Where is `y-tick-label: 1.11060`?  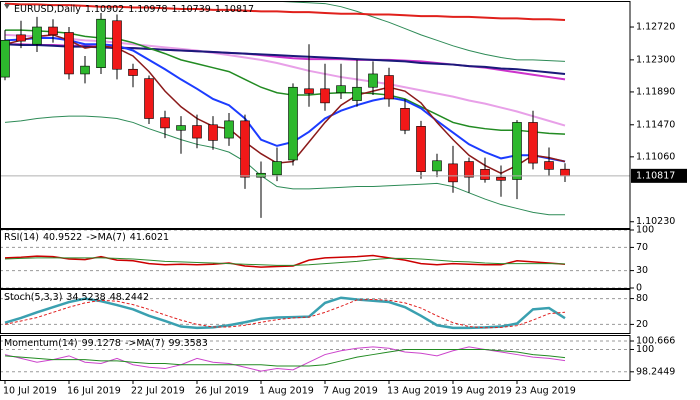 y-tick-label: 1.11060 is located at coordinates (655, 156).